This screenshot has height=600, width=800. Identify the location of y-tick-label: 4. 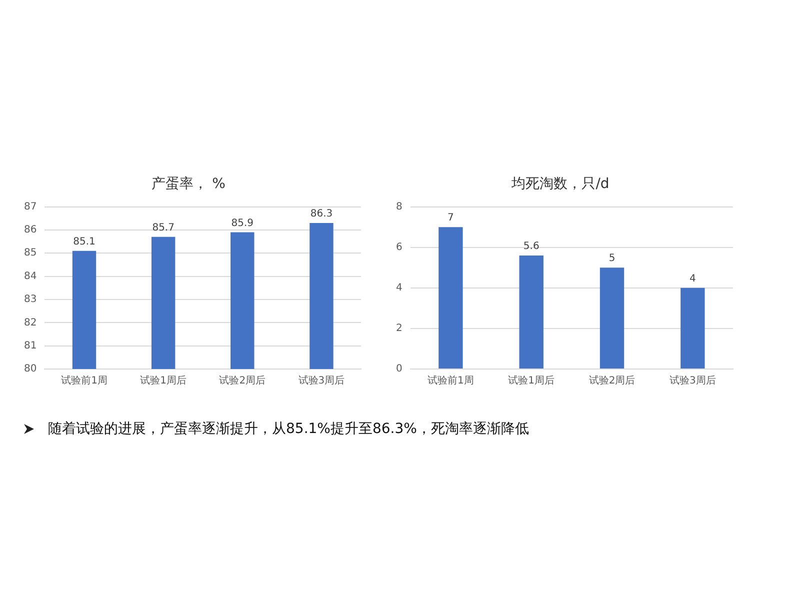
(399, 288).